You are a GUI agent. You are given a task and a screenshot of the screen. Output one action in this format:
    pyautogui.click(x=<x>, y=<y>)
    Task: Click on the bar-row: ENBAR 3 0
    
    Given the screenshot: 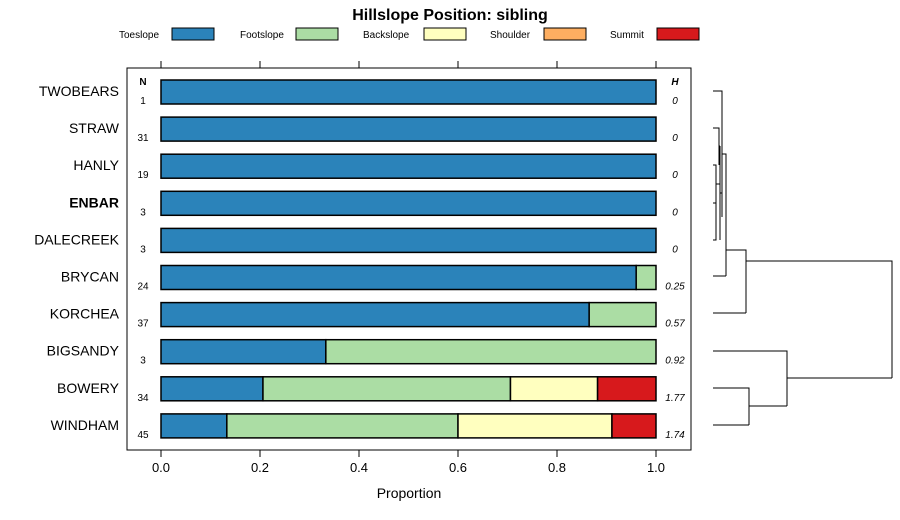 What is the action you would take?
    pyautogui.click(x=373, y=204)
    